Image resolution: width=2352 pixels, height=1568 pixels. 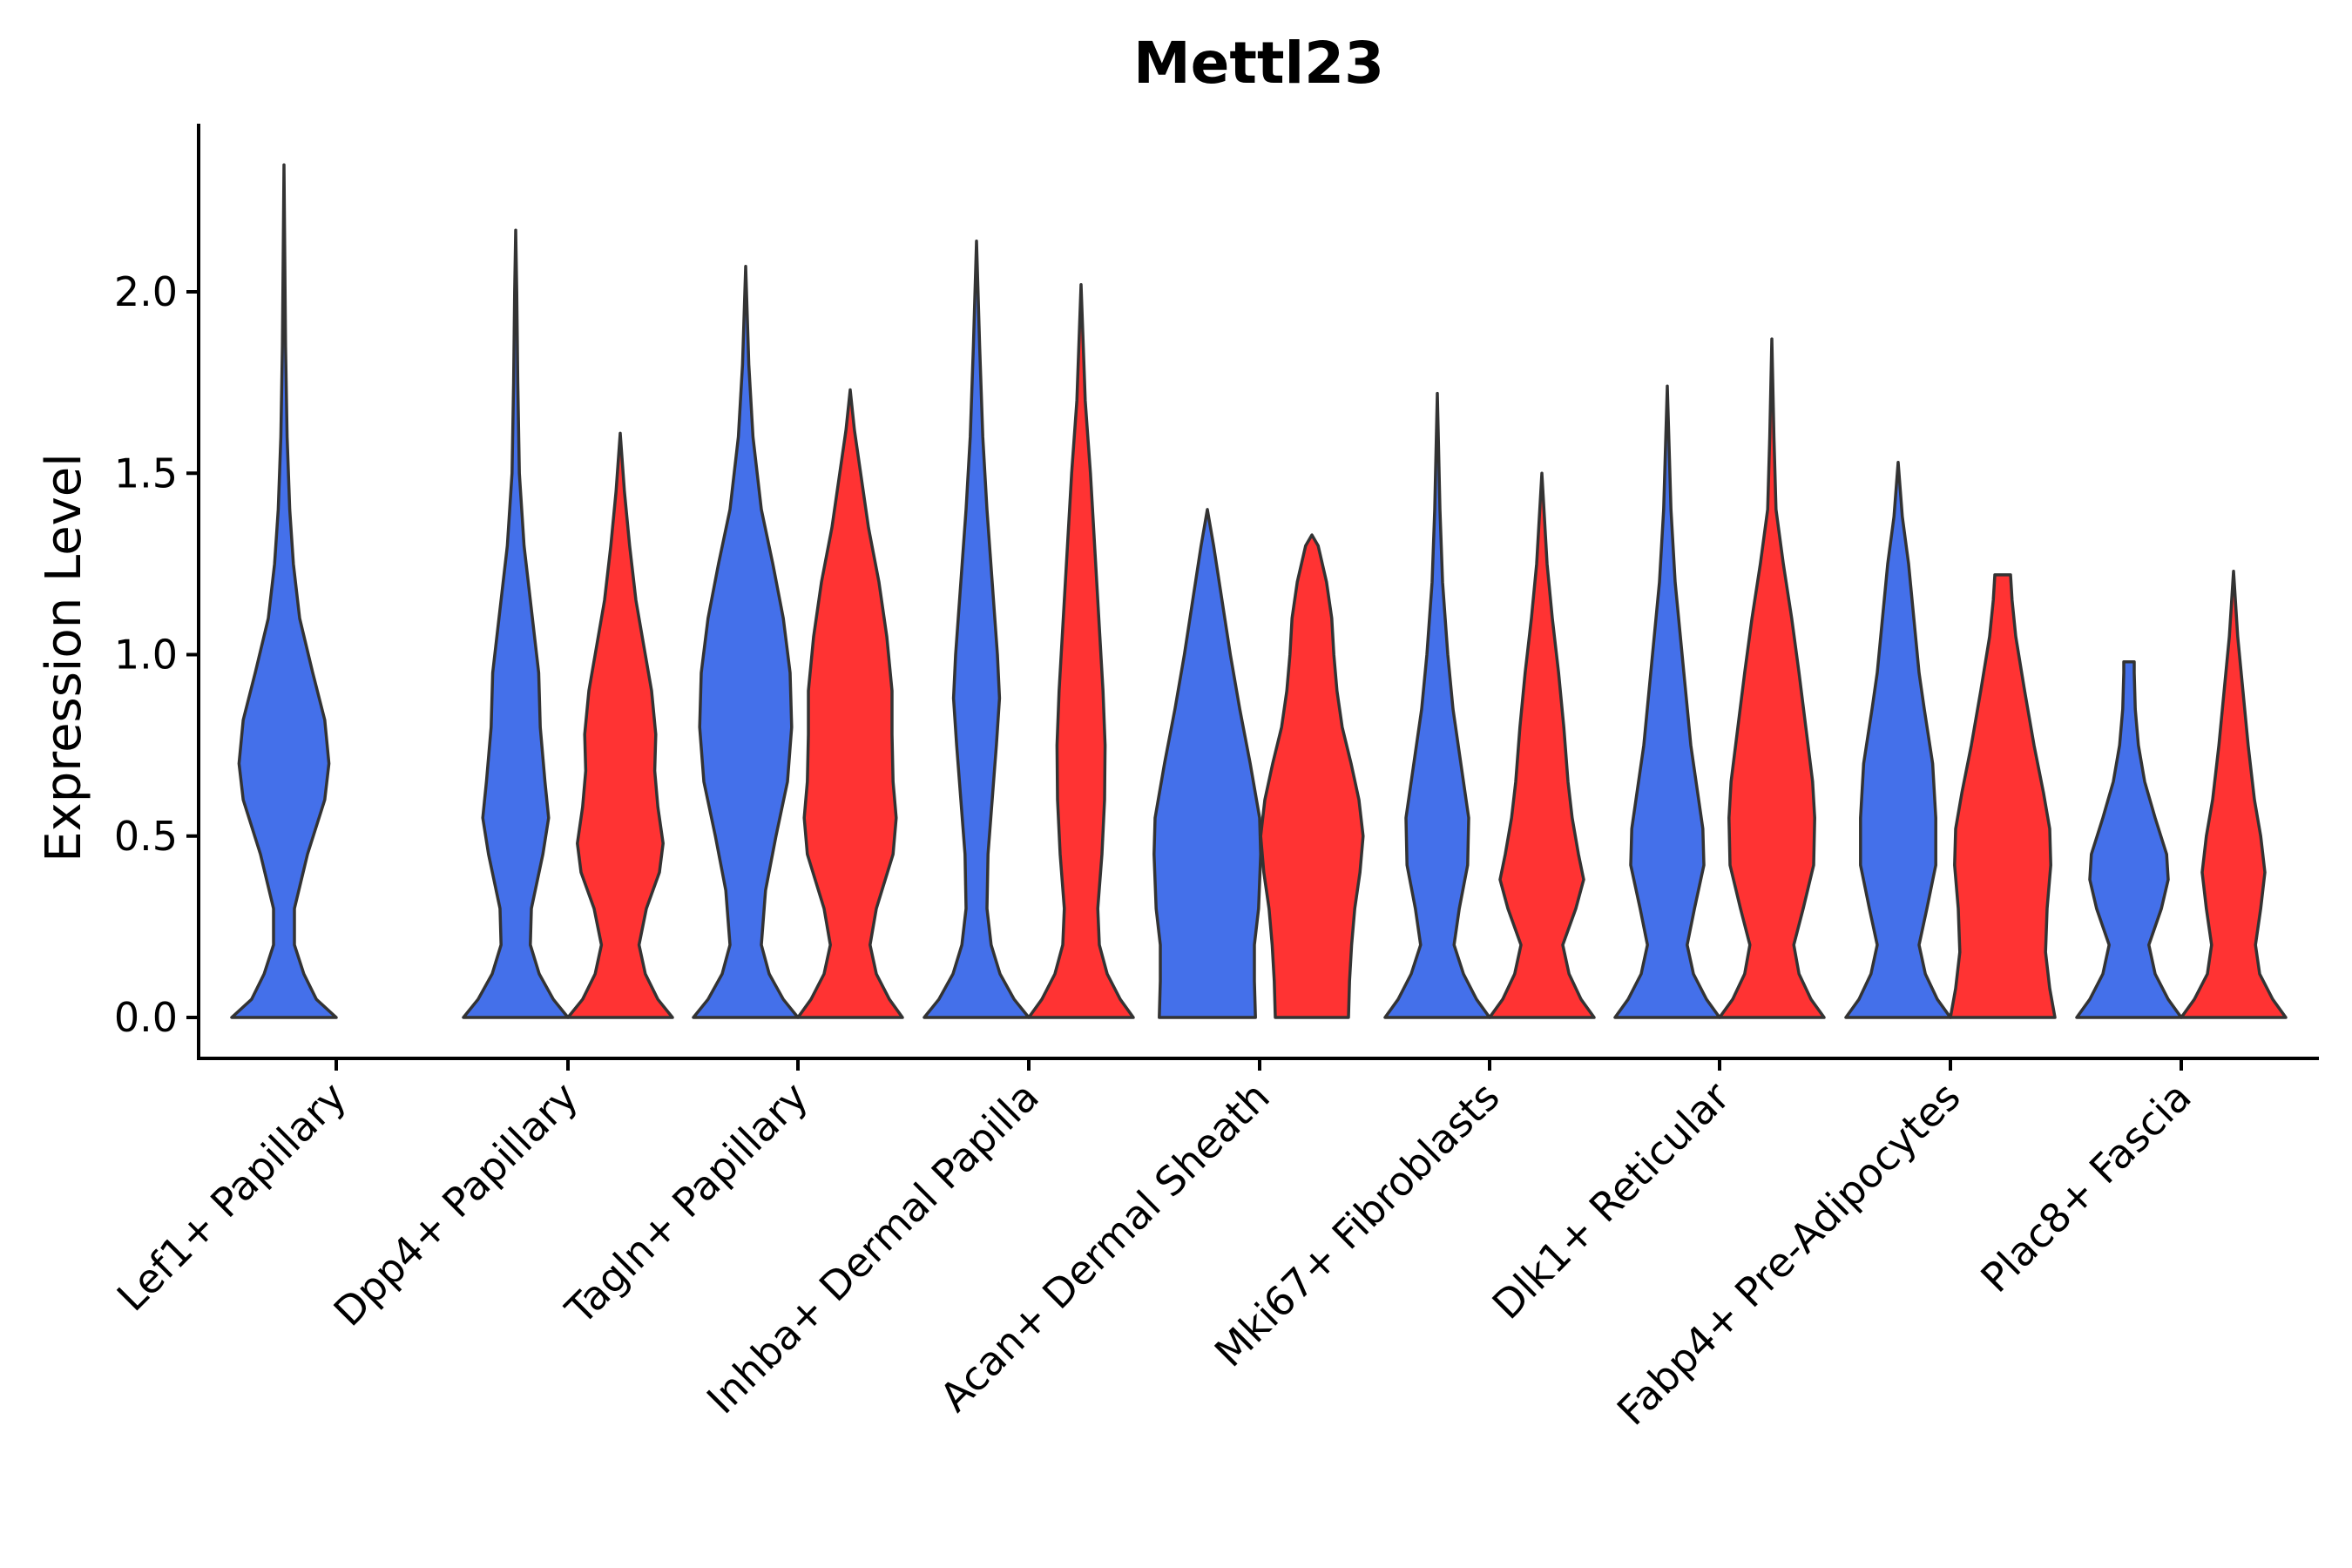 I want to click on violin-4-group2, so click(x=1081, y=650).